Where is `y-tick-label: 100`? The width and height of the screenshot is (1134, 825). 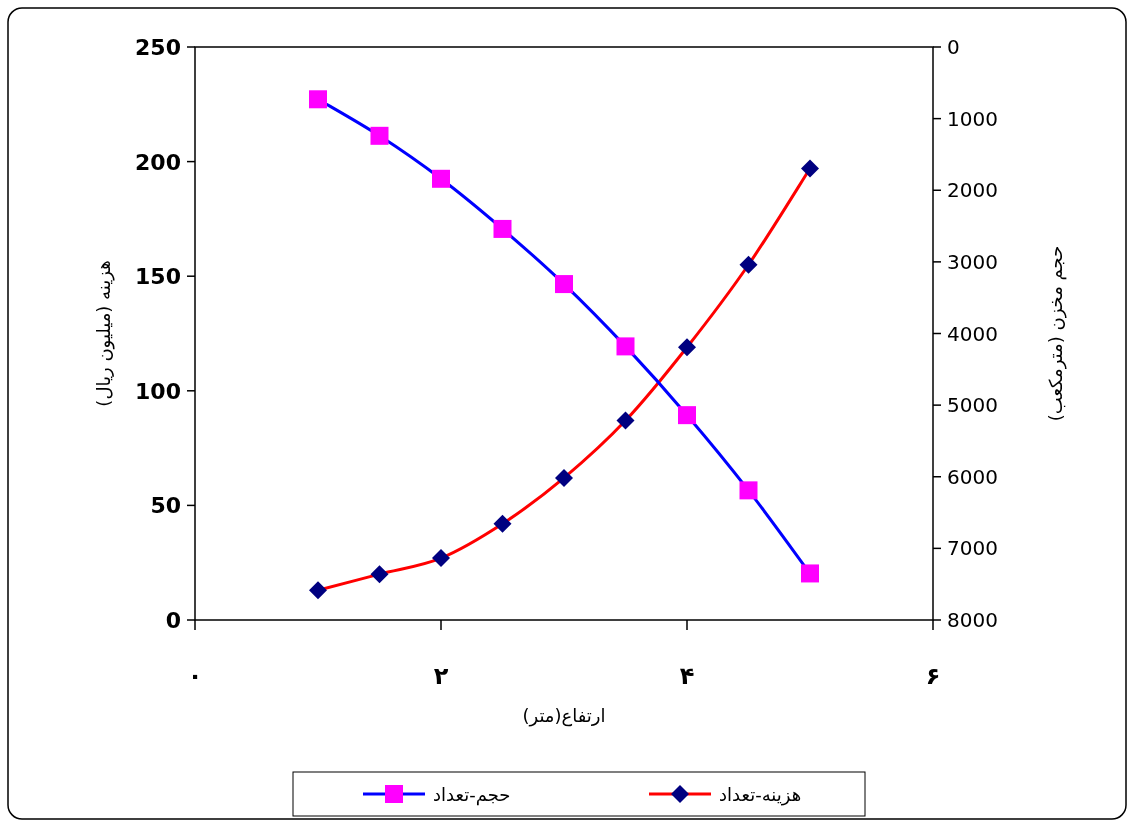 y-tick-label: 100 is located at coordinates (158, 391).